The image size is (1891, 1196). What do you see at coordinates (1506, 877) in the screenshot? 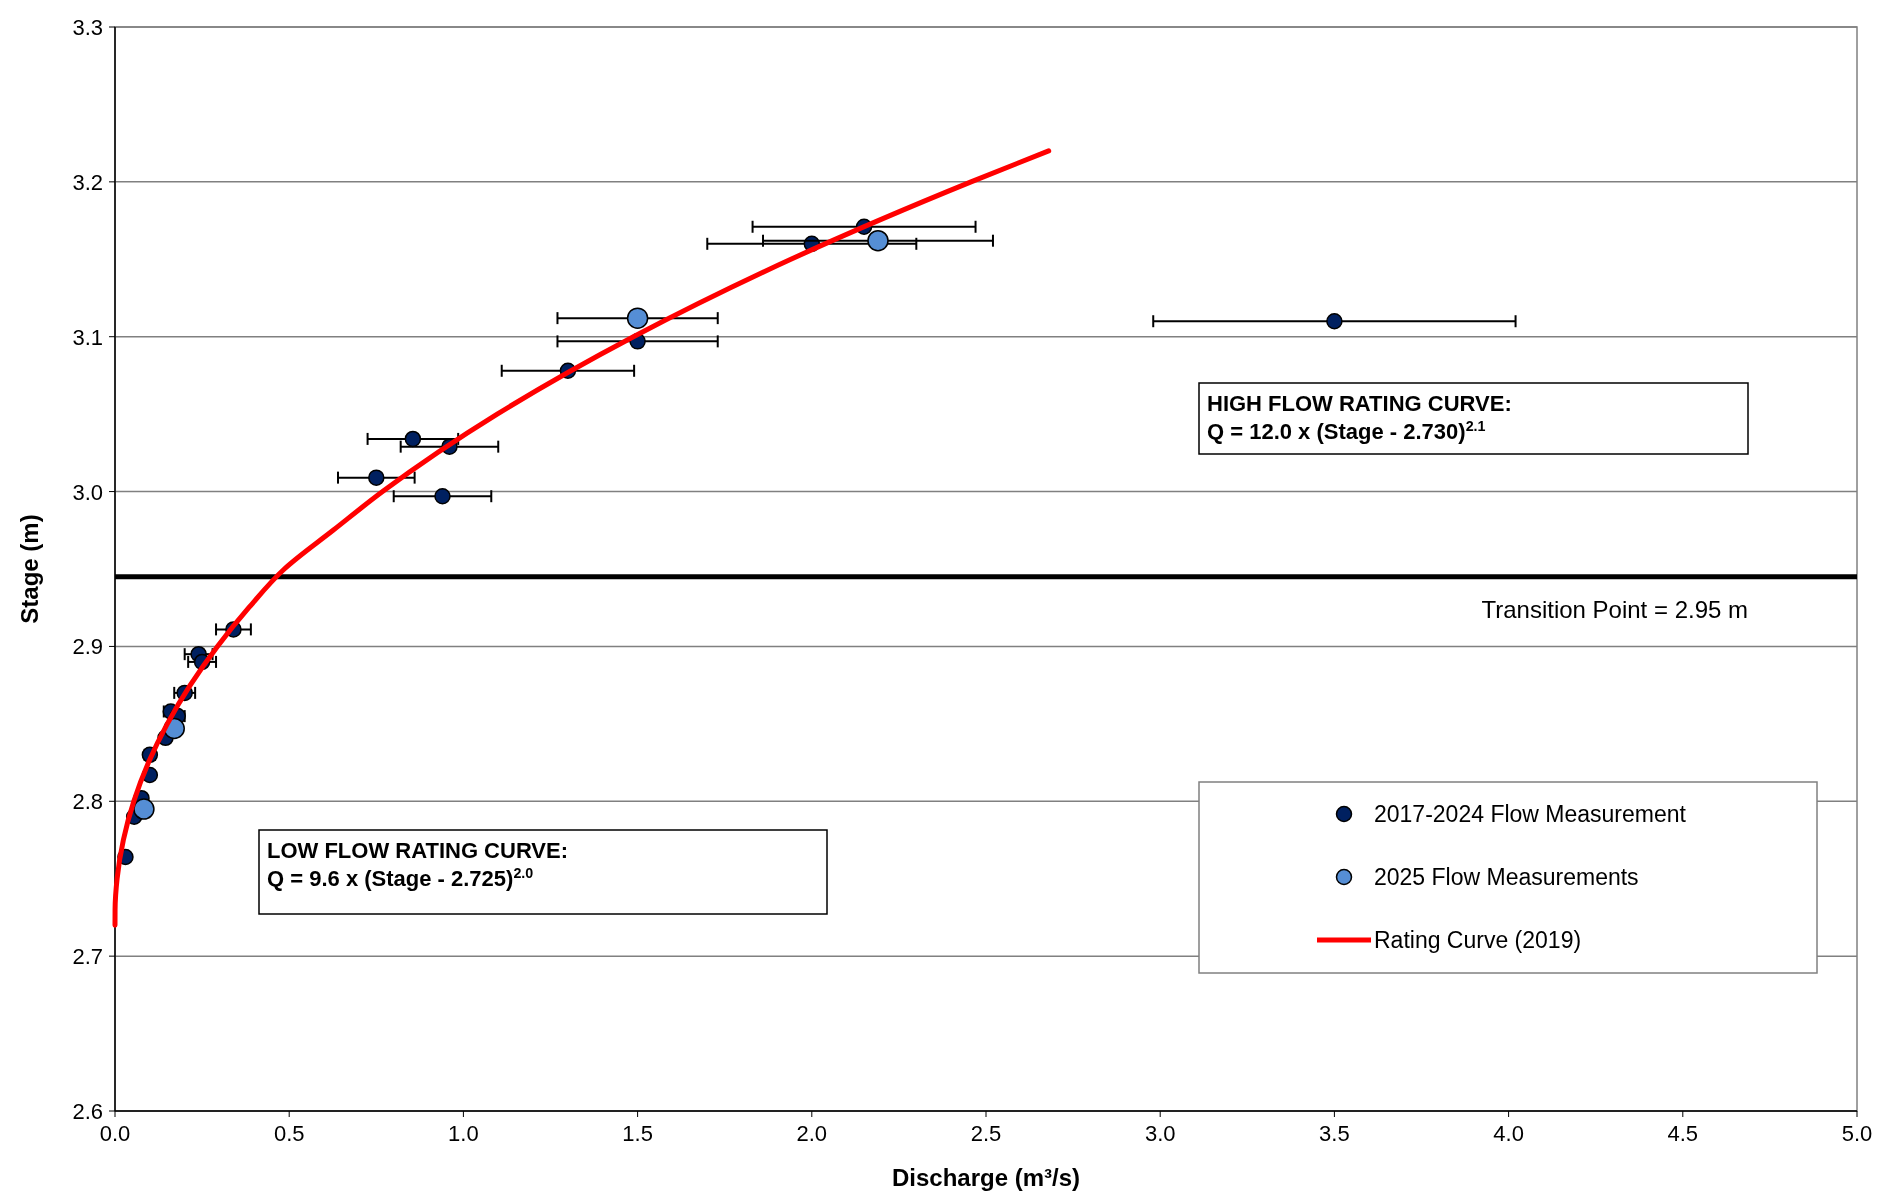
I see `legend-label: 2025 Flow Measurements` at bounding box center [1506, 877].